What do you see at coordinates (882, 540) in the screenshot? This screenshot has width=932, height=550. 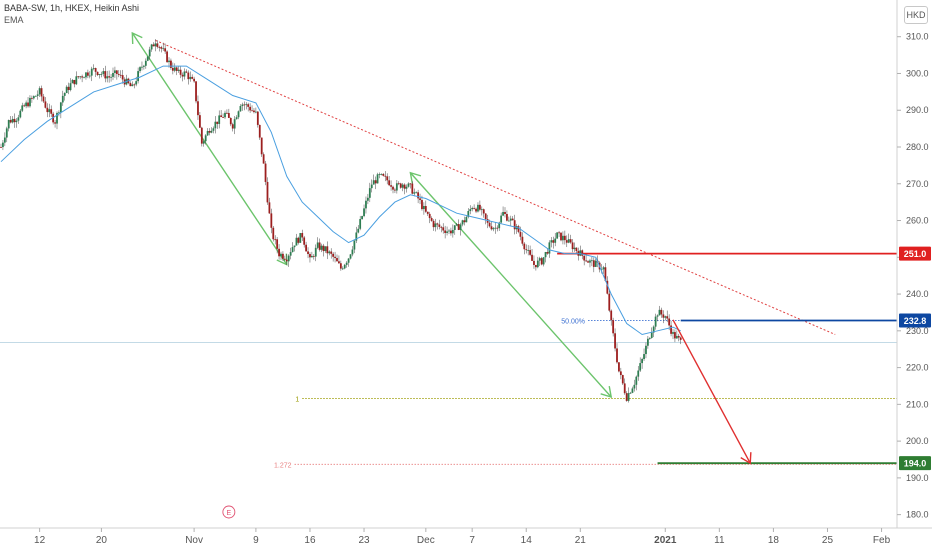 I see `x-tick-label: Feb` at bounding box center [882, 540].